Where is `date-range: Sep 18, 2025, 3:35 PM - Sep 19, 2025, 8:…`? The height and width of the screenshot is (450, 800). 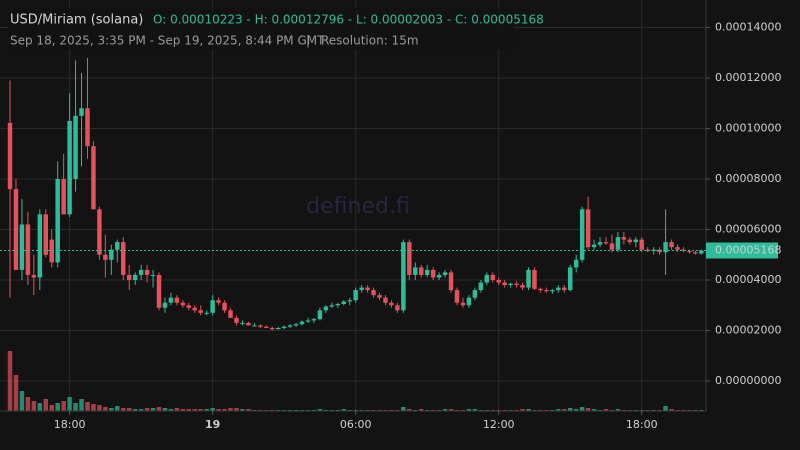 date-range: Sep 18, 2025, 3:35 PM - Sep 19, 2025, 8:… is located at coordinates (167, 41).